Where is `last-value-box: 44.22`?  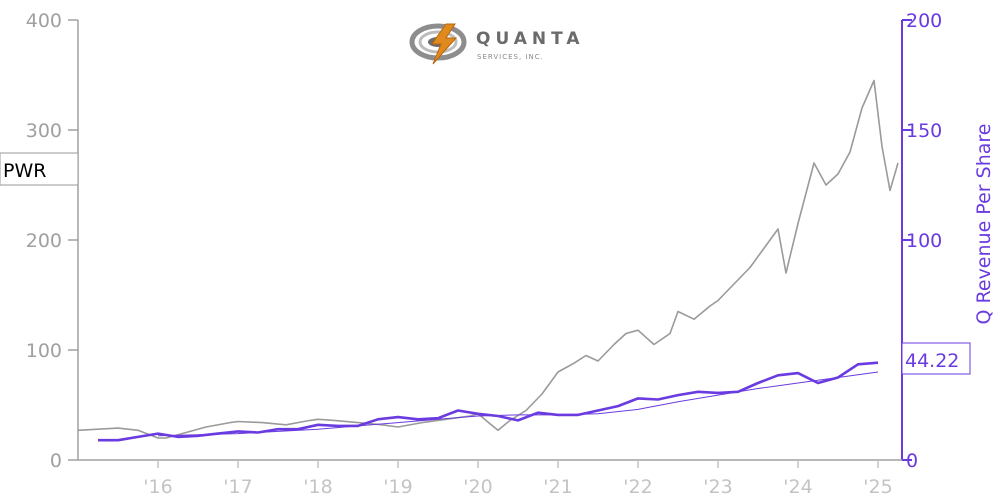
last-value-box: 44.22 is located at coordinates (936, 358).